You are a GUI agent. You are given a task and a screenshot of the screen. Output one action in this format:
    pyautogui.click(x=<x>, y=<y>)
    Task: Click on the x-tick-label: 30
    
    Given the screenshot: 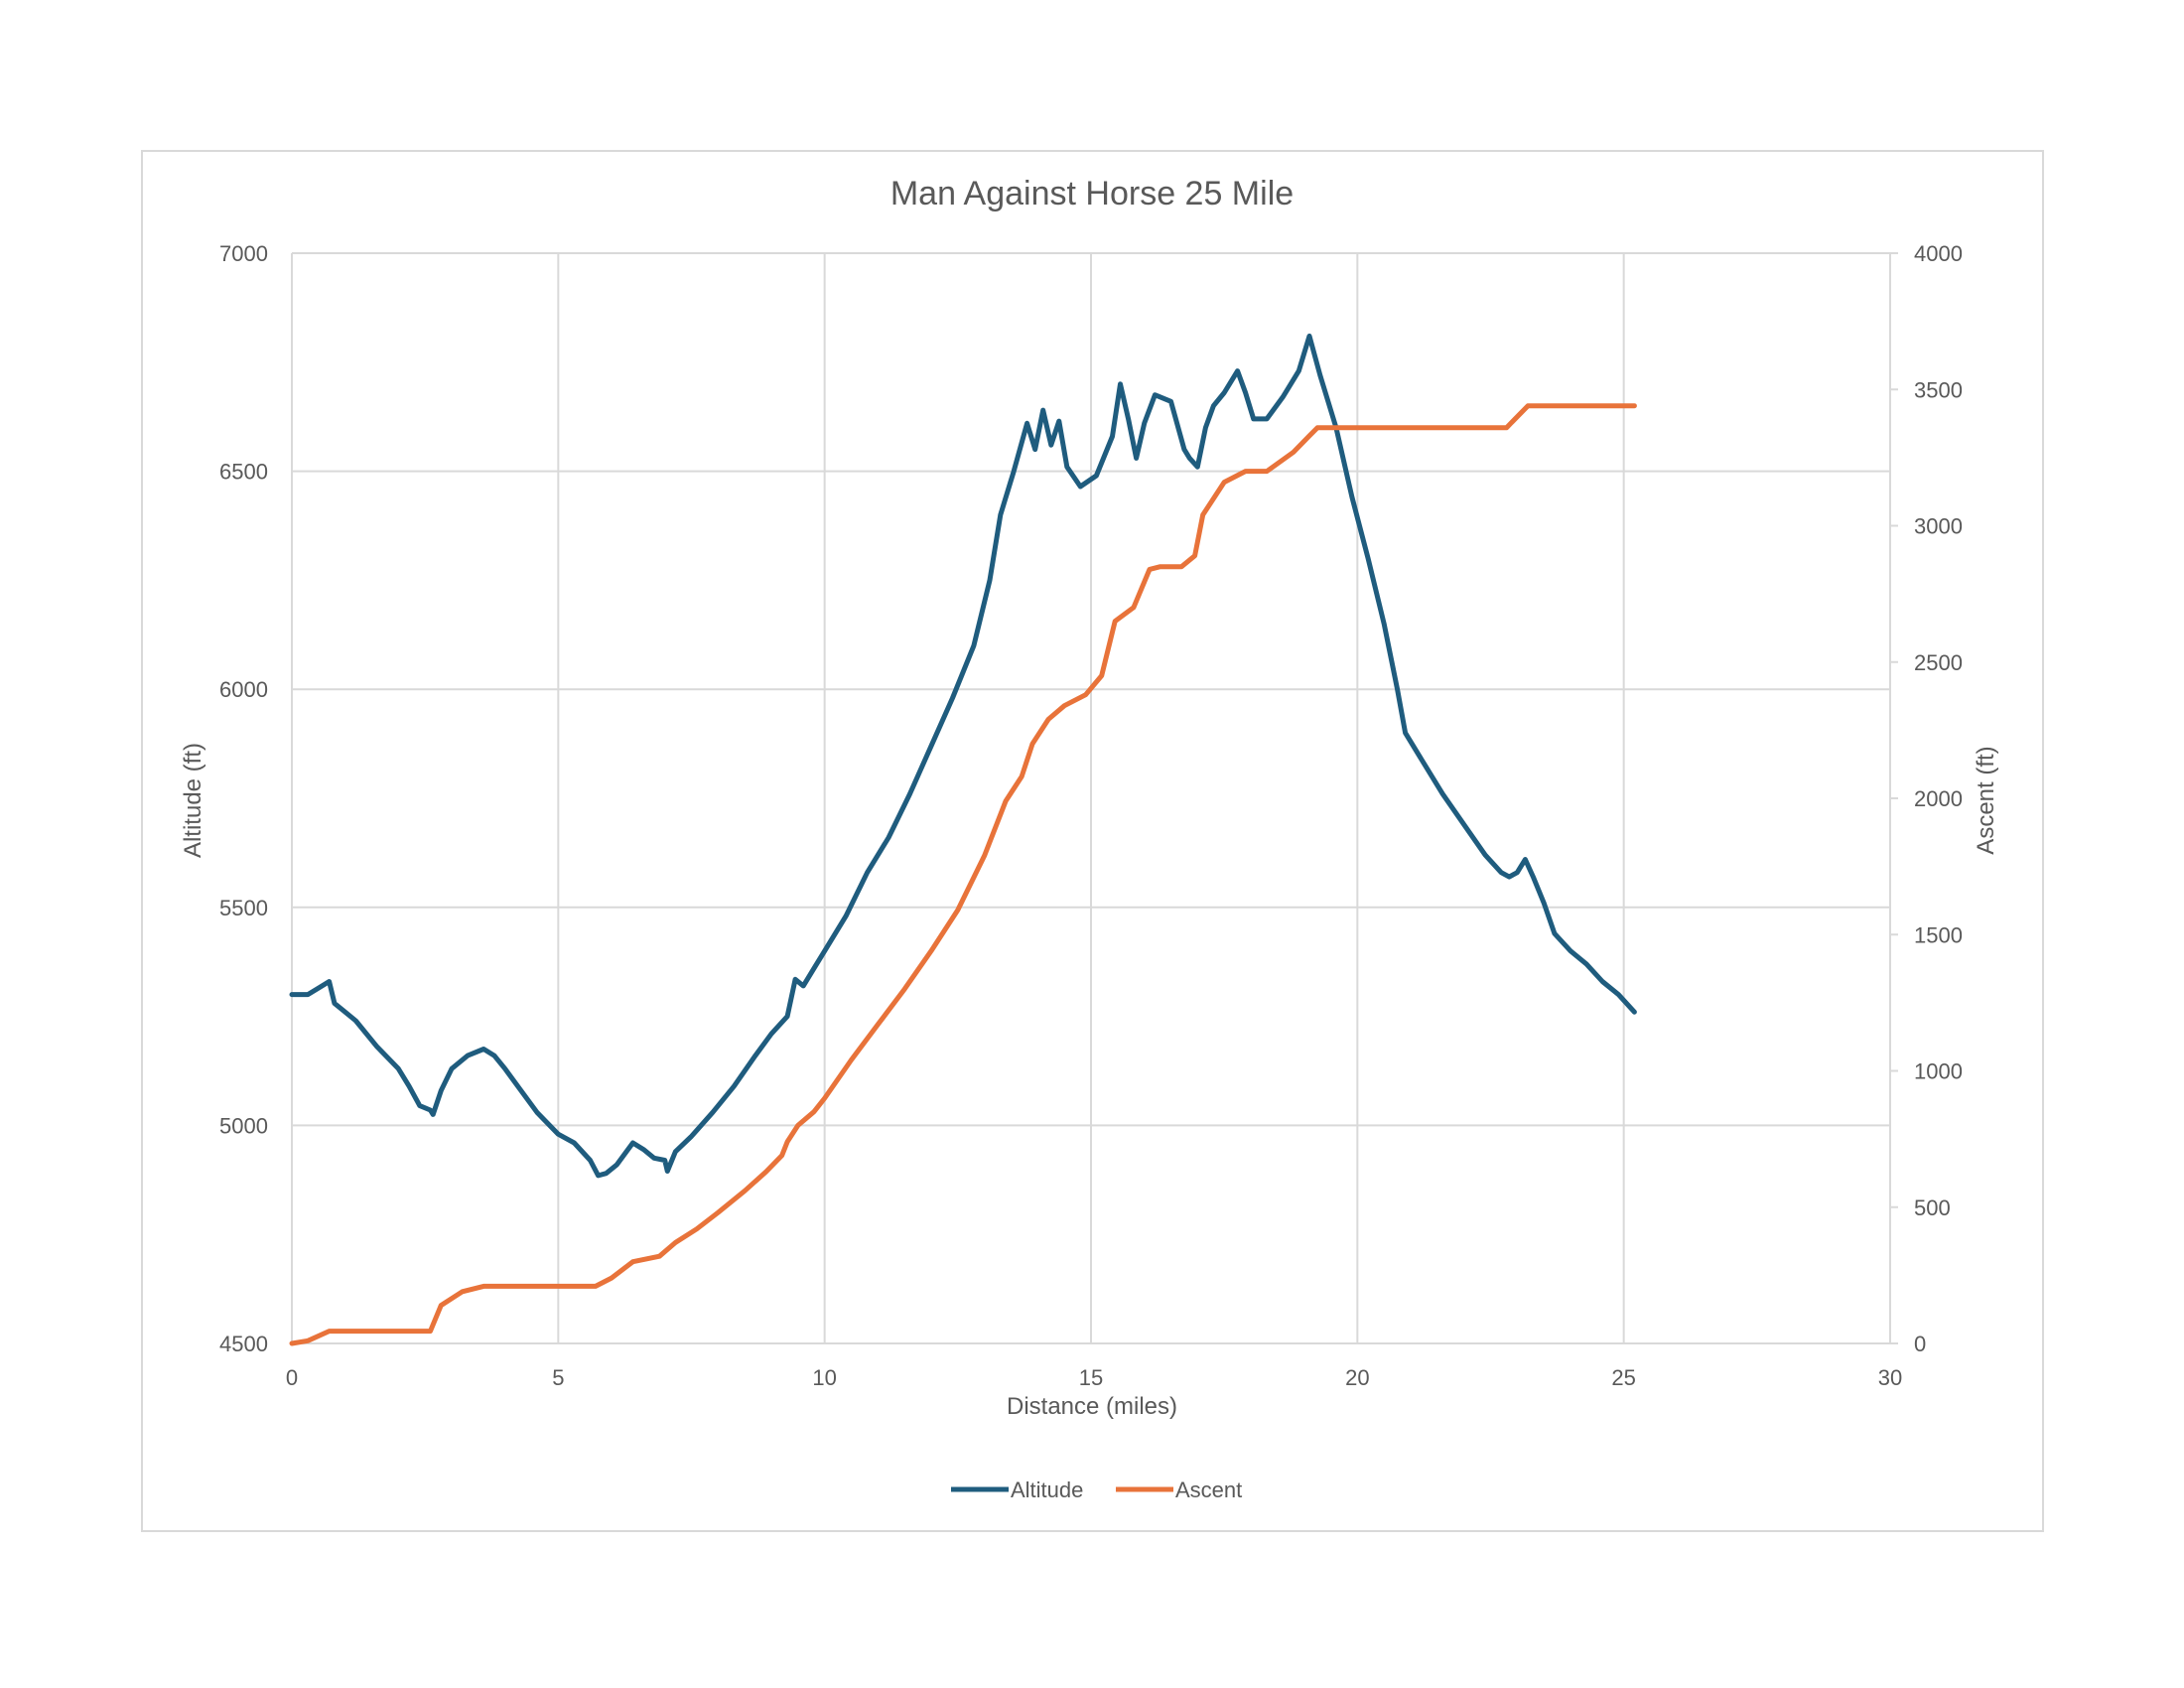 What is the action you would take?
    pyautogui.click(x=1890, y=1377)
    